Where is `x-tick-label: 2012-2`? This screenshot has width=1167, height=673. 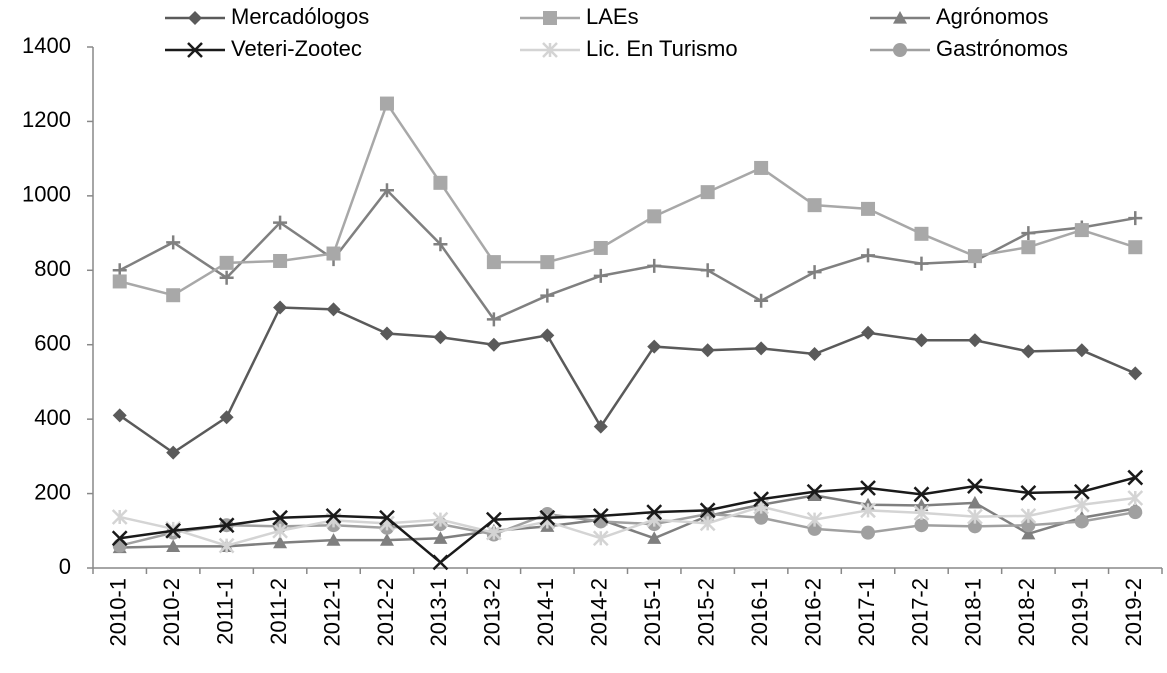 x-tick-label: 2012-2 is located at coordinates (385, 612).